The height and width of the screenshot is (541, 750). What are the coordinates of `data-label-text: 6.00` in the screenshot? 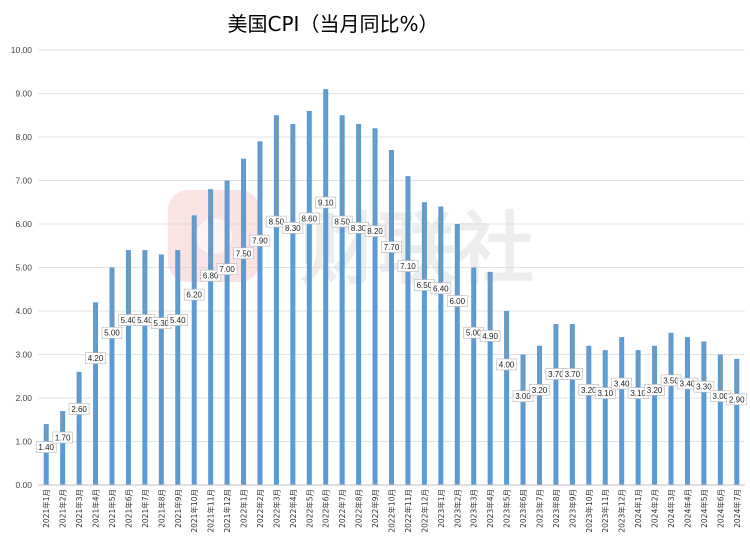 It's located at (457, 301).